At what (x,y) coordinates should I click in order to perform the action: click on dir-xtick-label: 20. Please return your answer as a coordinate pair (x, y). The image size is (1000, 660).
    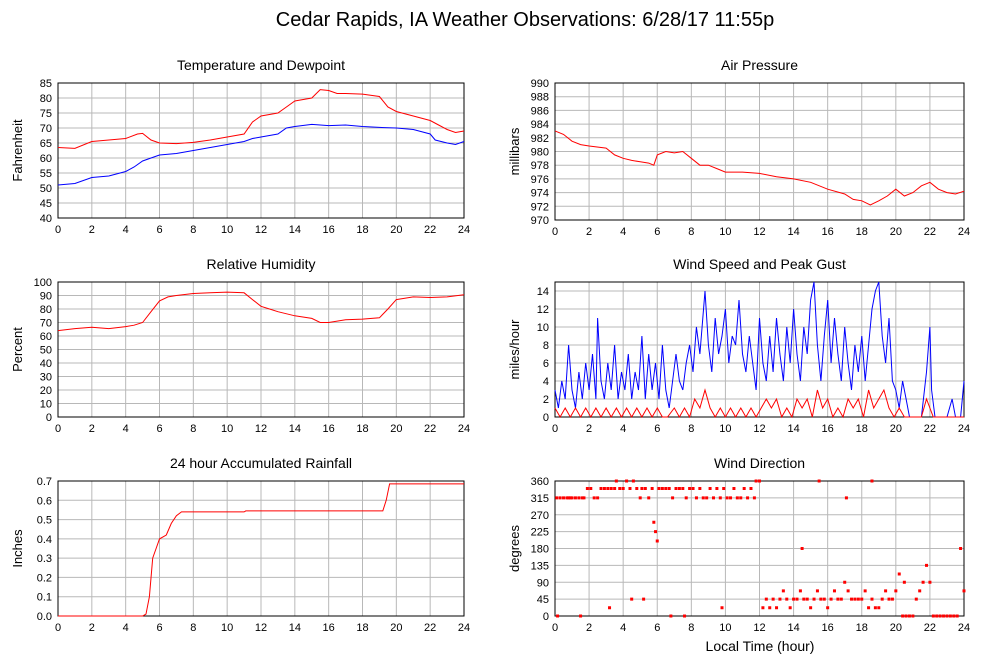
    Looking at the image, I should click on (896, 628).